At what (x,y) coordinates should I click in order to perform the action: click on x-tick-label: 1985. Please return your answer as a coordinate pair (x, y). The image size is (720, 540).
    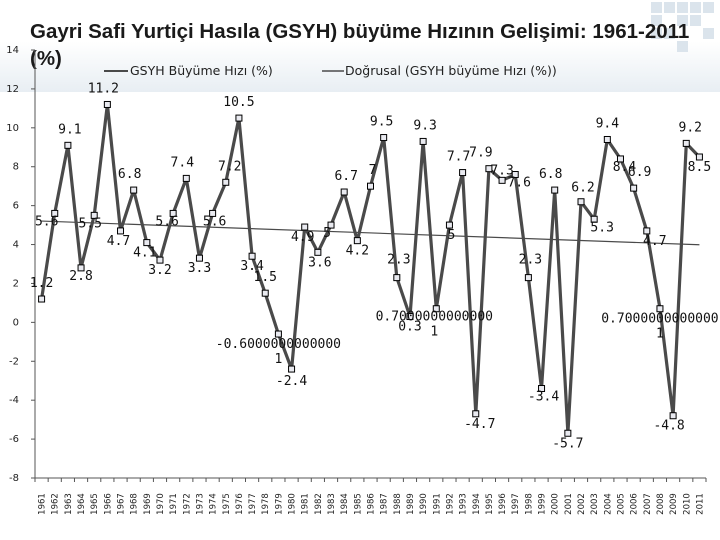
    Looking at the image, I should click on (358, 504).